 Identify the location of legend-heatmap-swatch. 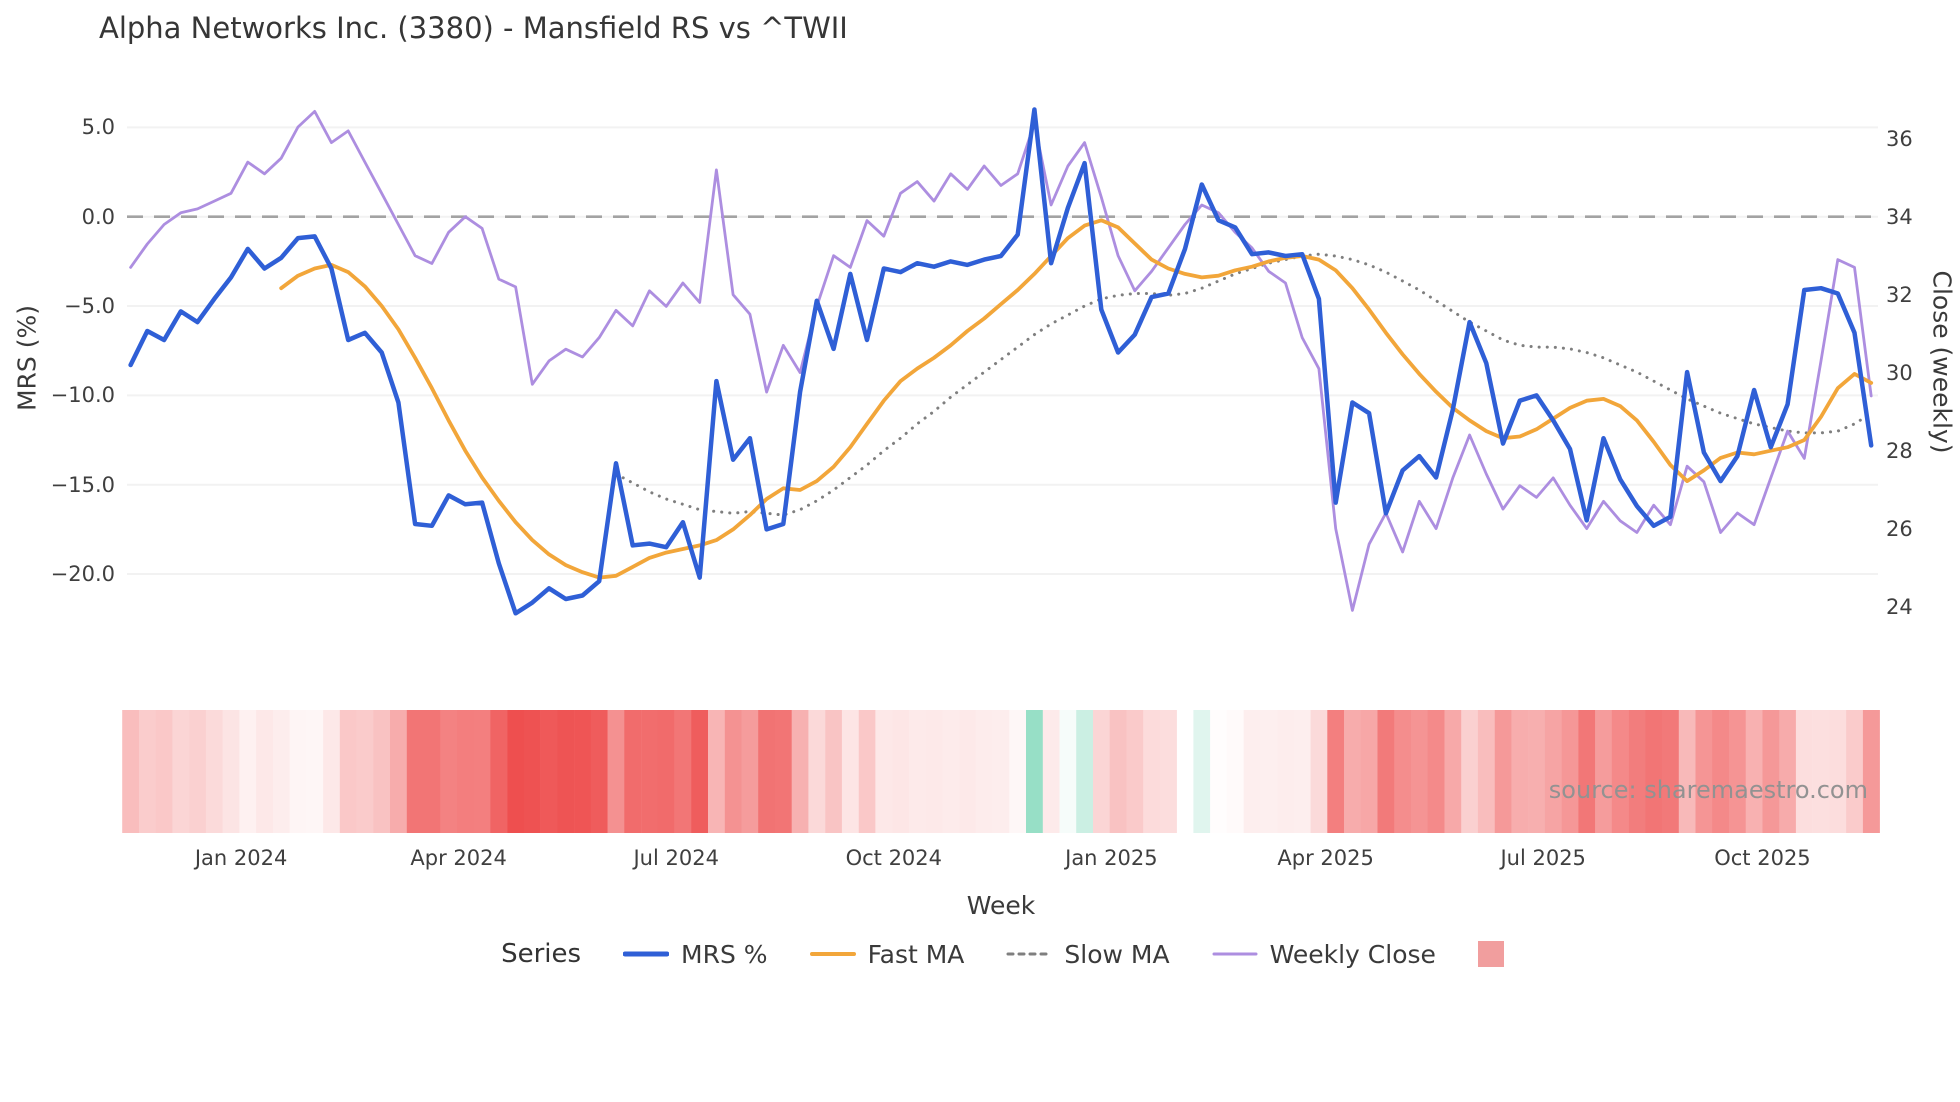
(1490, 954).